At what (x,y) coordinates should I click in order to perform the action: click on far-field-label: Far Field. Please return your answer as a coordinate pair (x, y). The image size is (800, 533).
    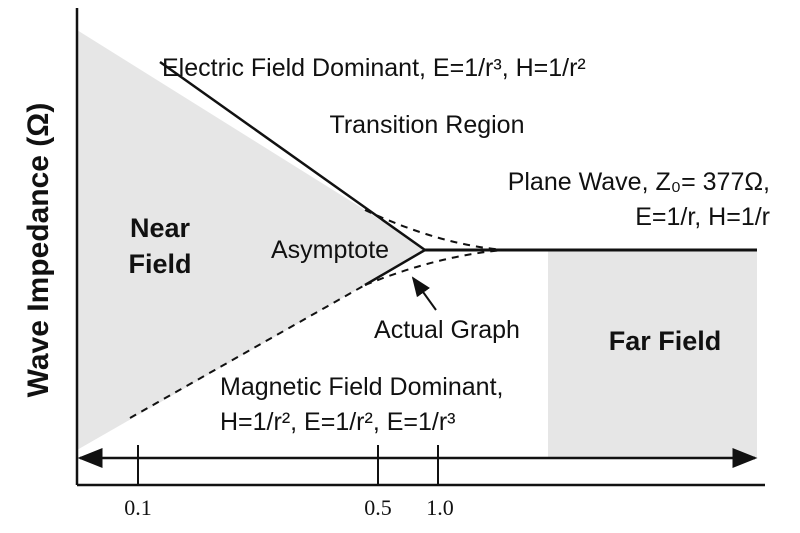
    Looking at the image, I should click on (665, 341).